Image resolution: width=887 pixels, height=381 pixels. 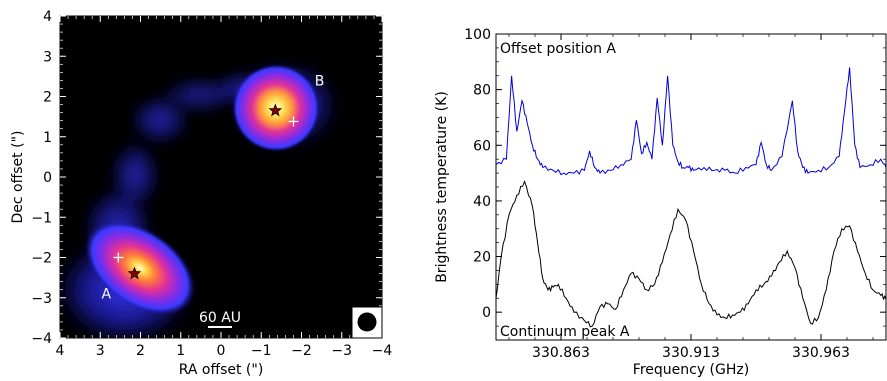 I want to click on spectrum-x-tick-label: 330.863, so click(x=561, y=353).